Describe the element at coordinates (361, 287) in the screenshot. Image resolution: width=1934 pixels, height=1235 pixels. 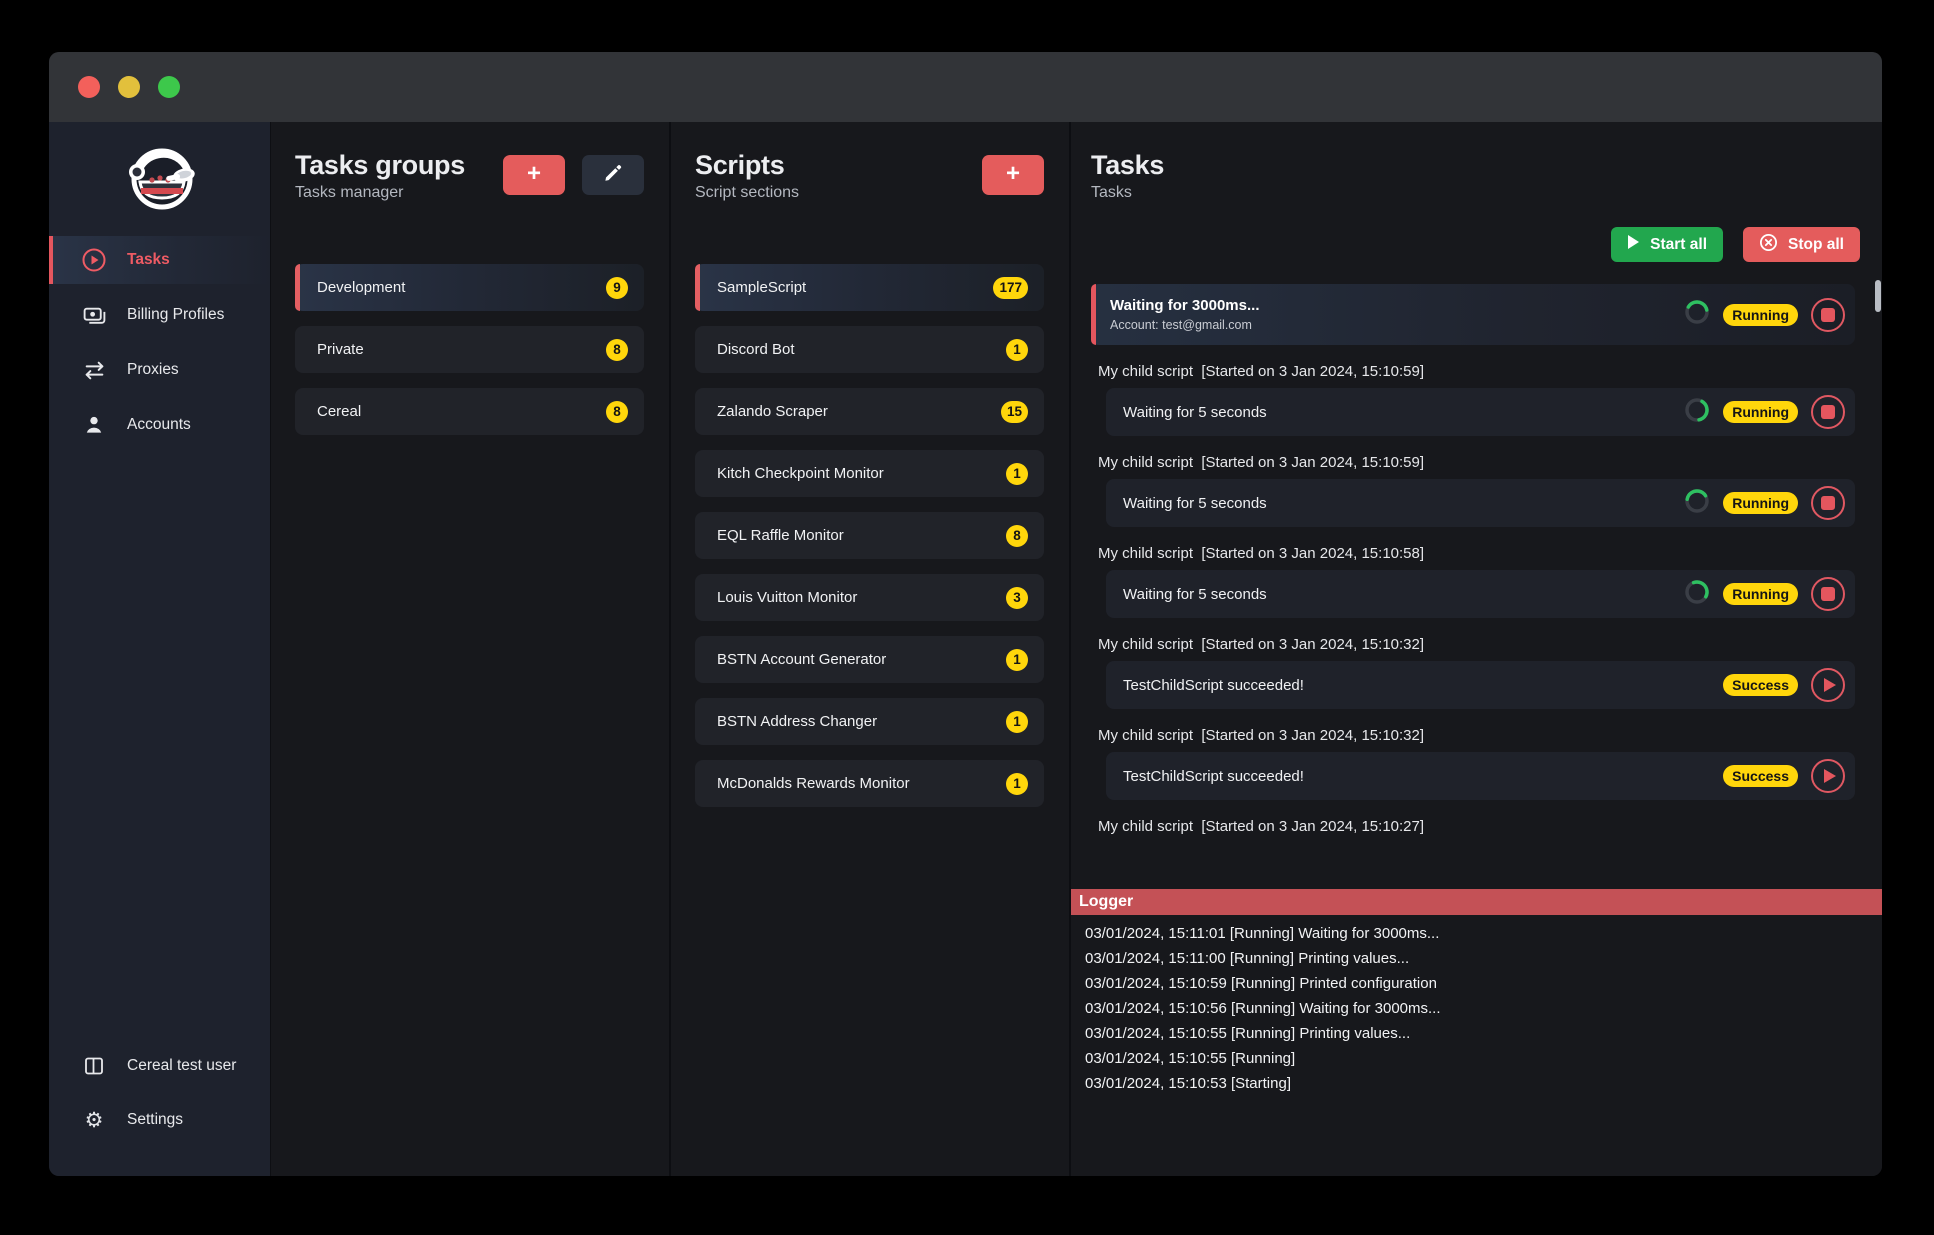
I see `group-item-label: Development` at that location.